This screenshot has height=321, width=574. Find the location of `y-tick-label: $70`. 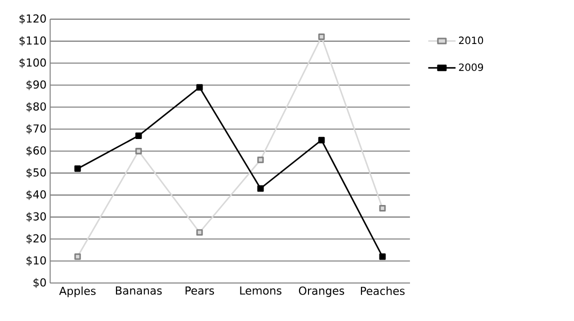

y-tick-label: $70 is located at coordinates (36, 129).